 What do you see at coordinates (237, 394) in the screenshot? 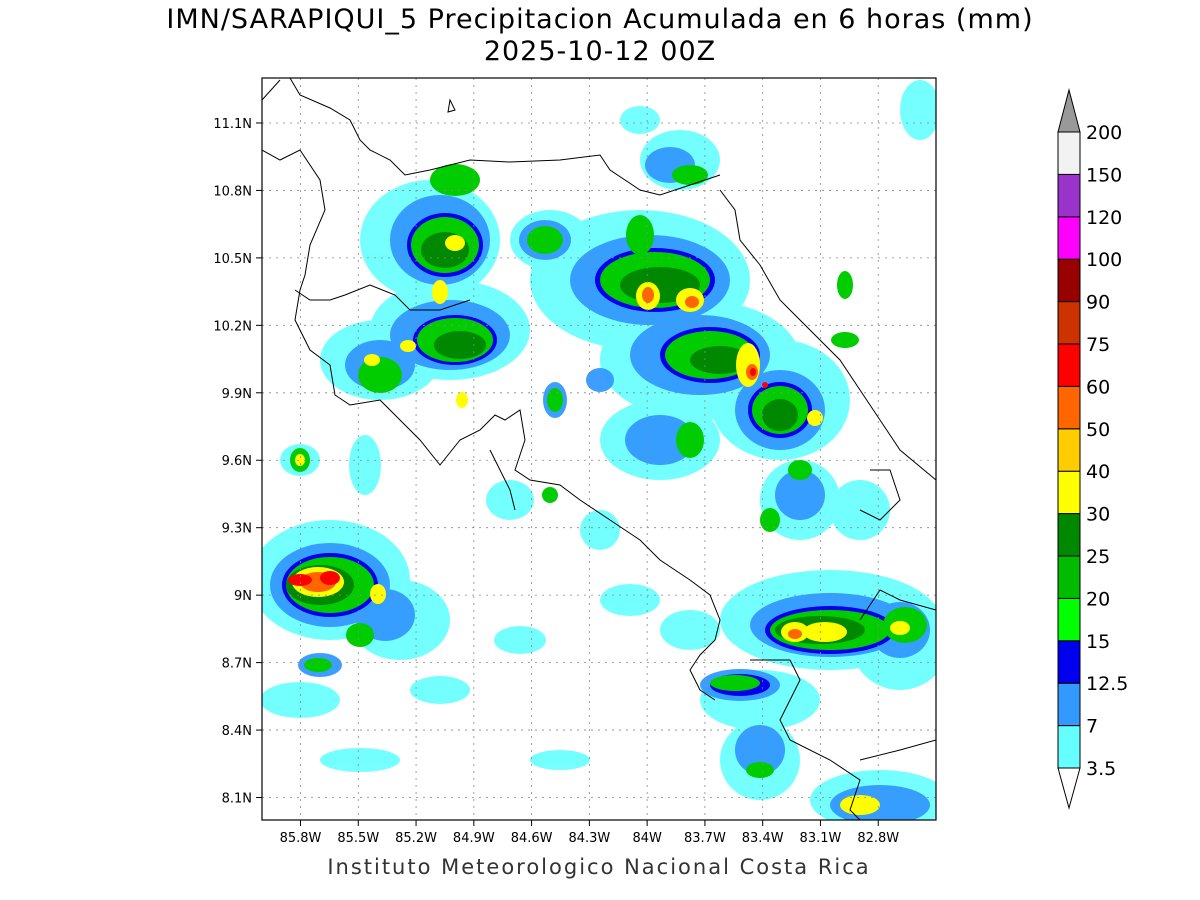
I see `lat-tick-label: 9.9N` at bounding box center [237, 394].